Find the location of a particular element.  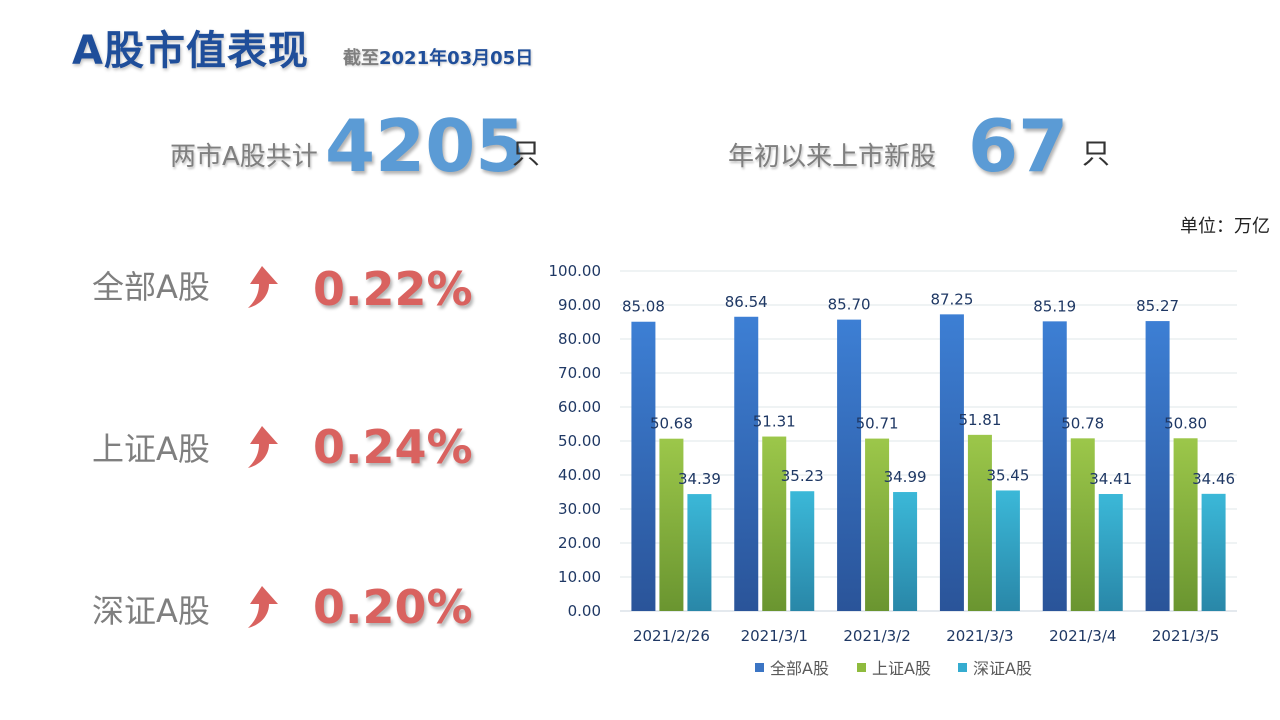

index-value-sz: 0.20% is located at coordinates (393, 607).